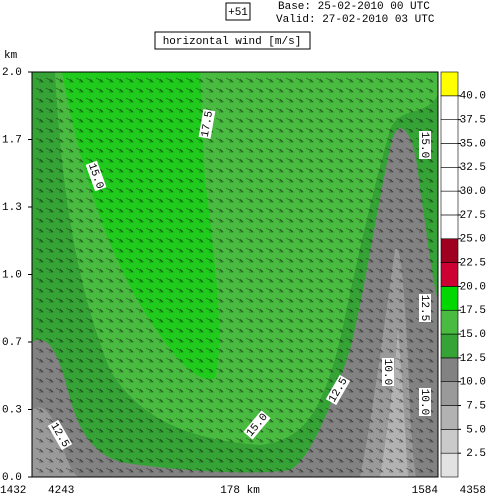 Image resolution: width=487 pixels, height=499 pixels. Describe the element at coordinates (473, 192) in the screenshot. I see `colorbar-tick-label: 30.0` at that location.